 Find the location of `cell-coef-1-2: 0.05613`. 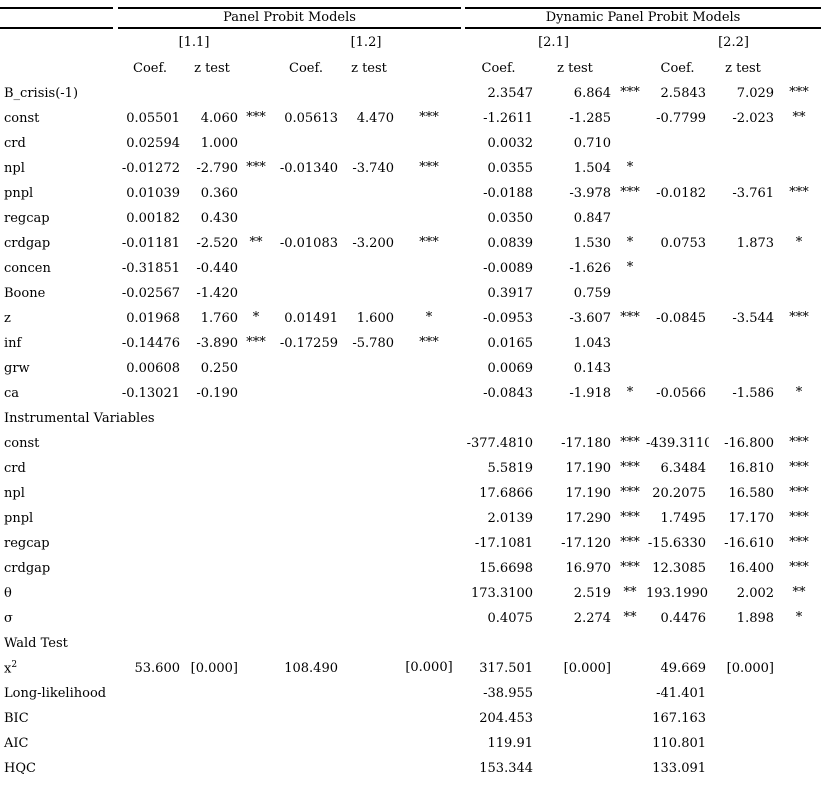

cell-coef-1-2: 0.05613 is located at coordinates (311, 118).